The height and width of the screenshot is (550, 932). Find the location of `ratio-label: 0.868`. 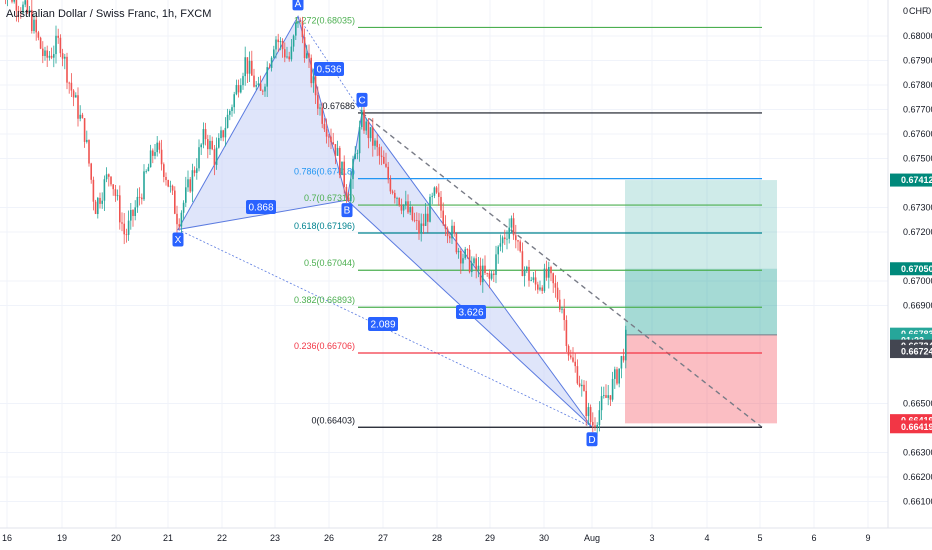

ratio-label: 0.868 is located at coordinates (260, 208).